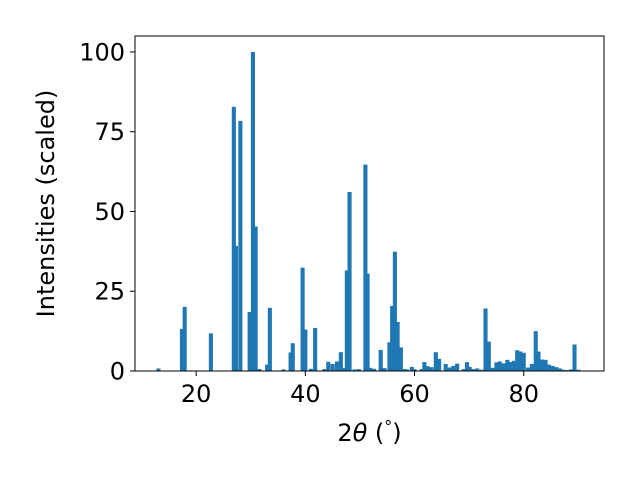 Image resolution: width=640 pixels, height=480 pixels. I want to click on x-tick-label: 60, so click(414, 394).